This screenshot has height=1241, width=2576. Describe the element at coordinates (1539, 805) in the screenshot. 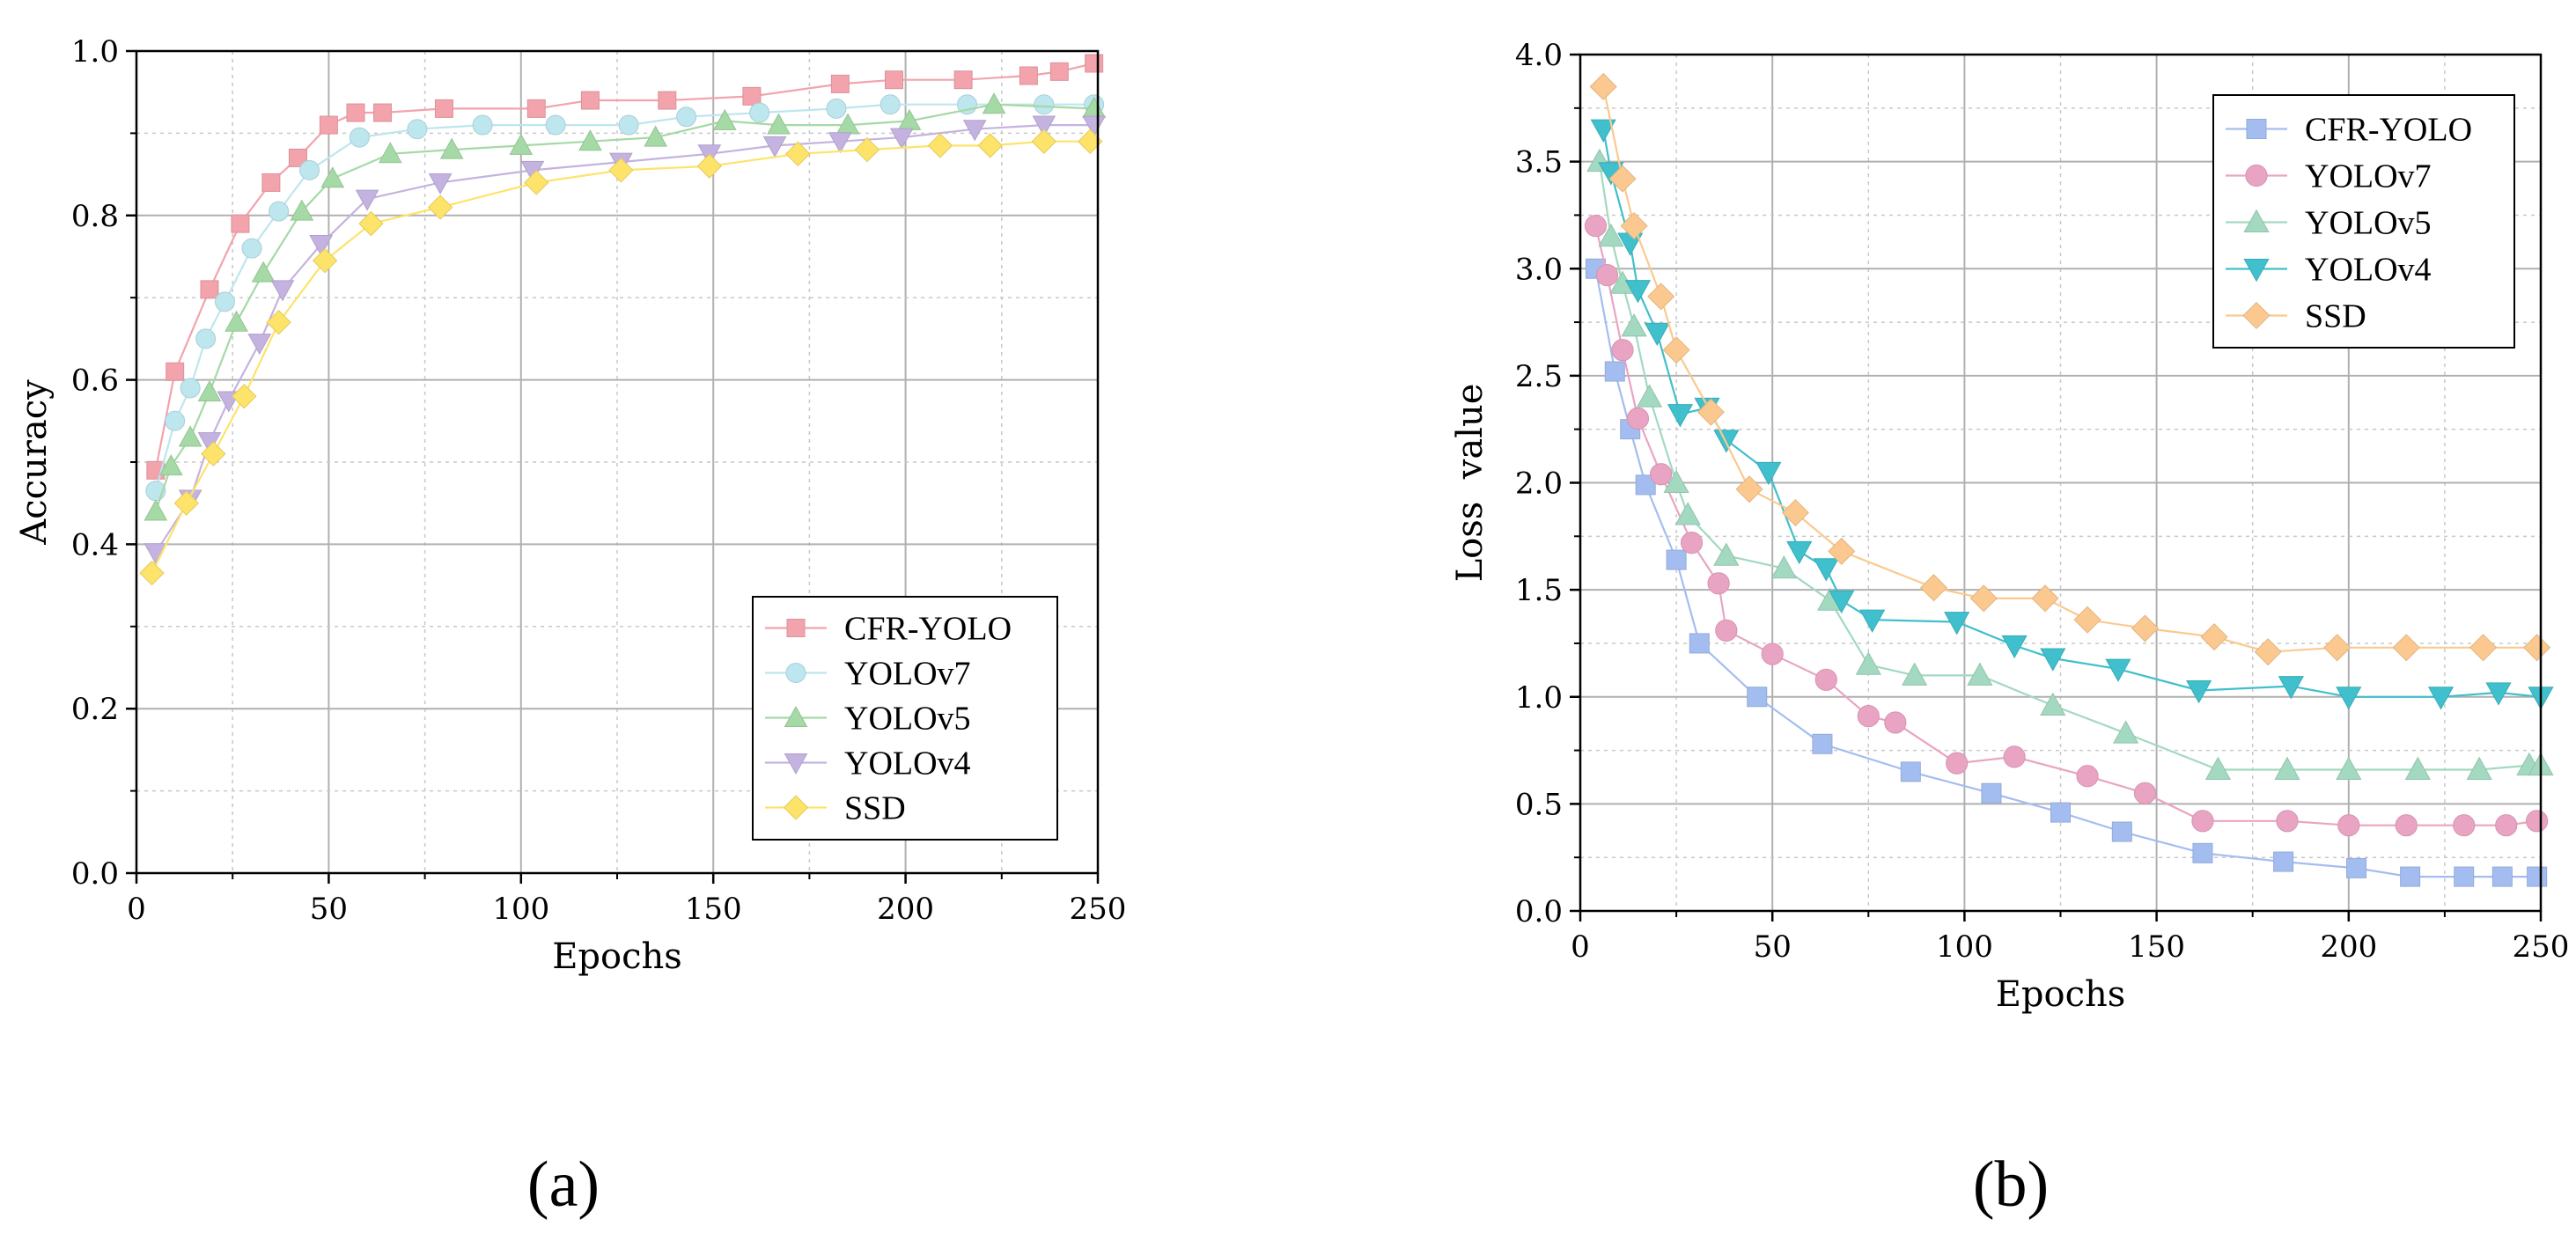

I see `y-tick-label: 0.5` at that location.